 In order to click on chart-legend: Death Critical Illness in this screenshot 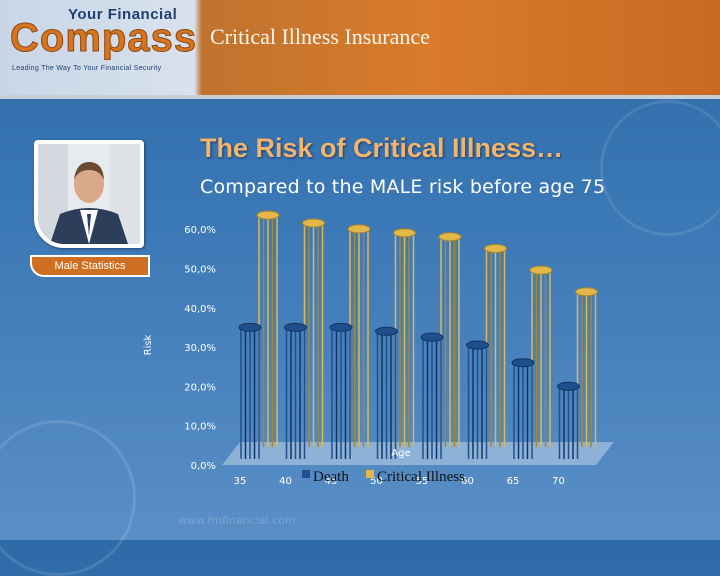, I will do `click(383, 477)`.